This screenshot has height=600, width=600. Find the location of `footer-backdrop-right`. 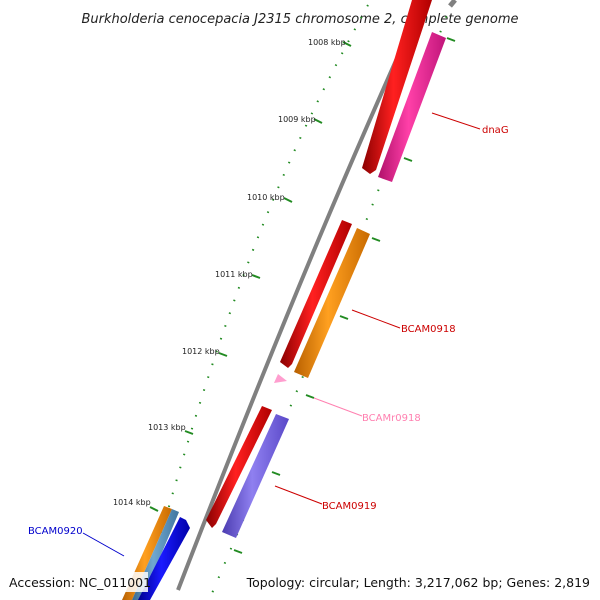

footer-backdrop-right is located at coordinates (426, 582).